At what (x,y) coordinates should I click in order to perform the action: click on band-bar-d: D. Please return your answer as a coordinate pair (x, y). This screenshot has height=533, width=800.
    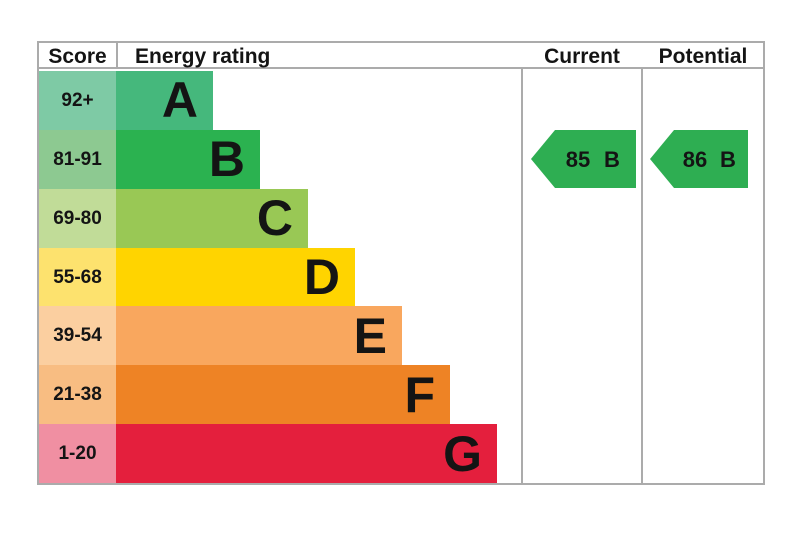
    Looking at the image, I should click on (235, 277).